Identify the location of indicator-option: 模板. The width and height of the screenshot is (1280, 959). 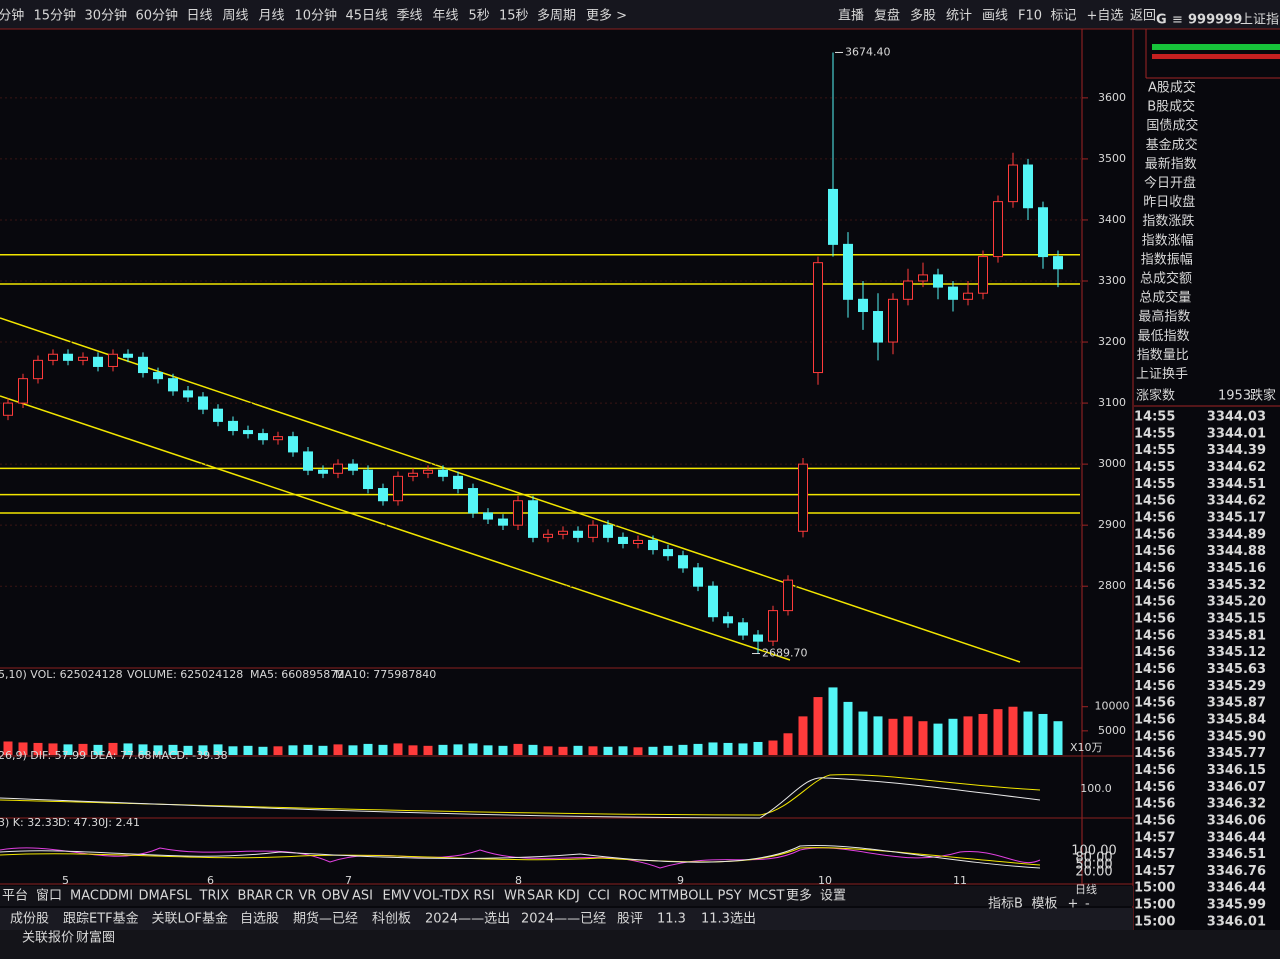
(1045, 904).